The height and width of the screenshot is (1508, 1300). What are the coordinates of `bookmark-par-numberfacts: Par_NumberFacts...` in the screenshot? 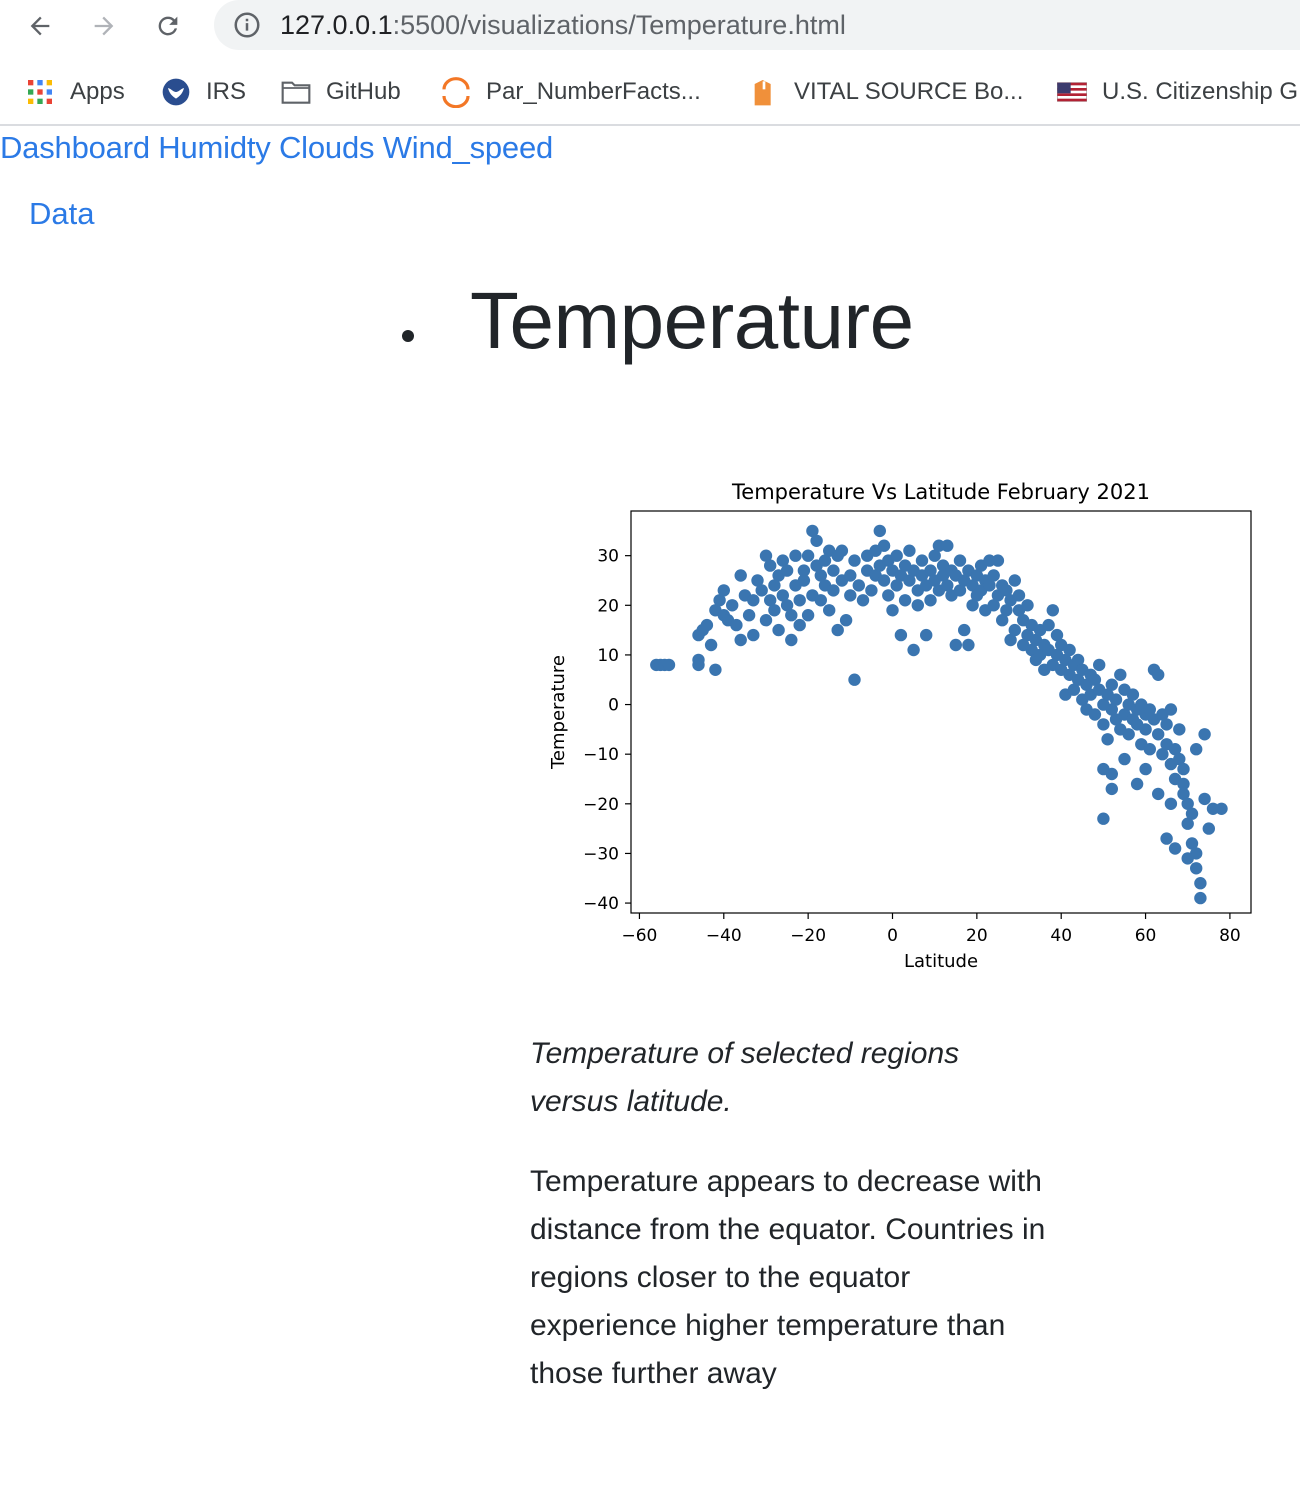 It's located at (570, 92).